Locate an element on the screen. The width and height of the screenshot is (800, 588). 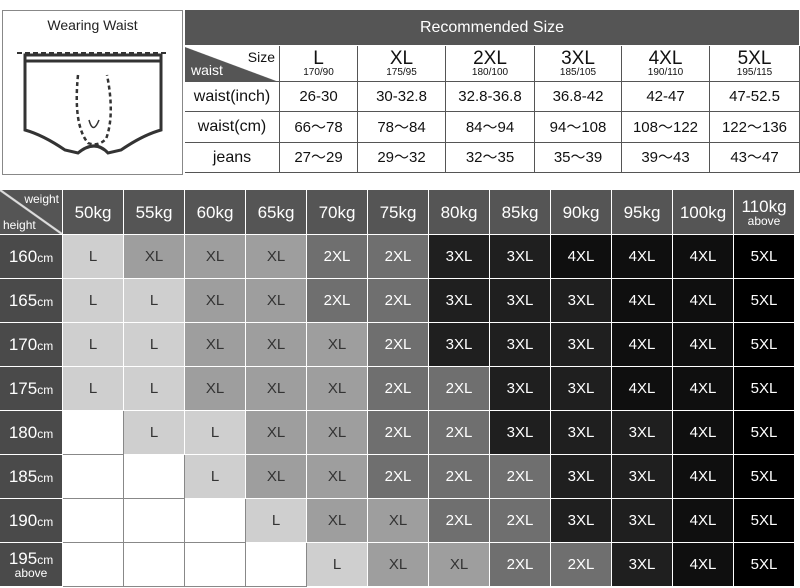
size-label: Size is located at coordinates (261, 57).